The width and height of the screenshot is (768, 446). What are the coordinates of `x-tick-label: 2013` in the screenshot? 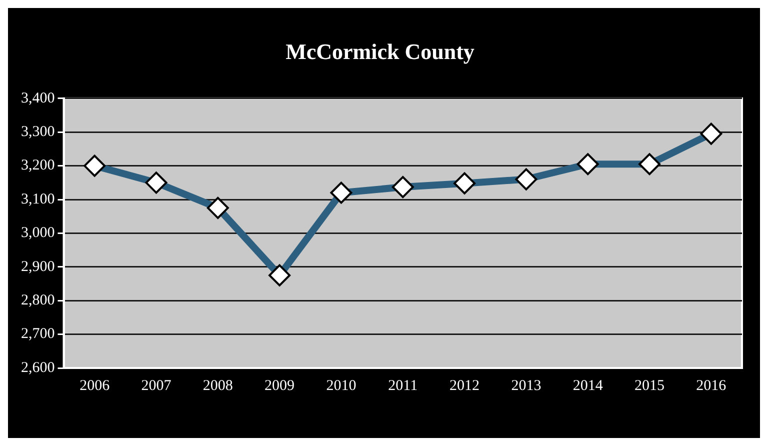 It's located at (526, 386).